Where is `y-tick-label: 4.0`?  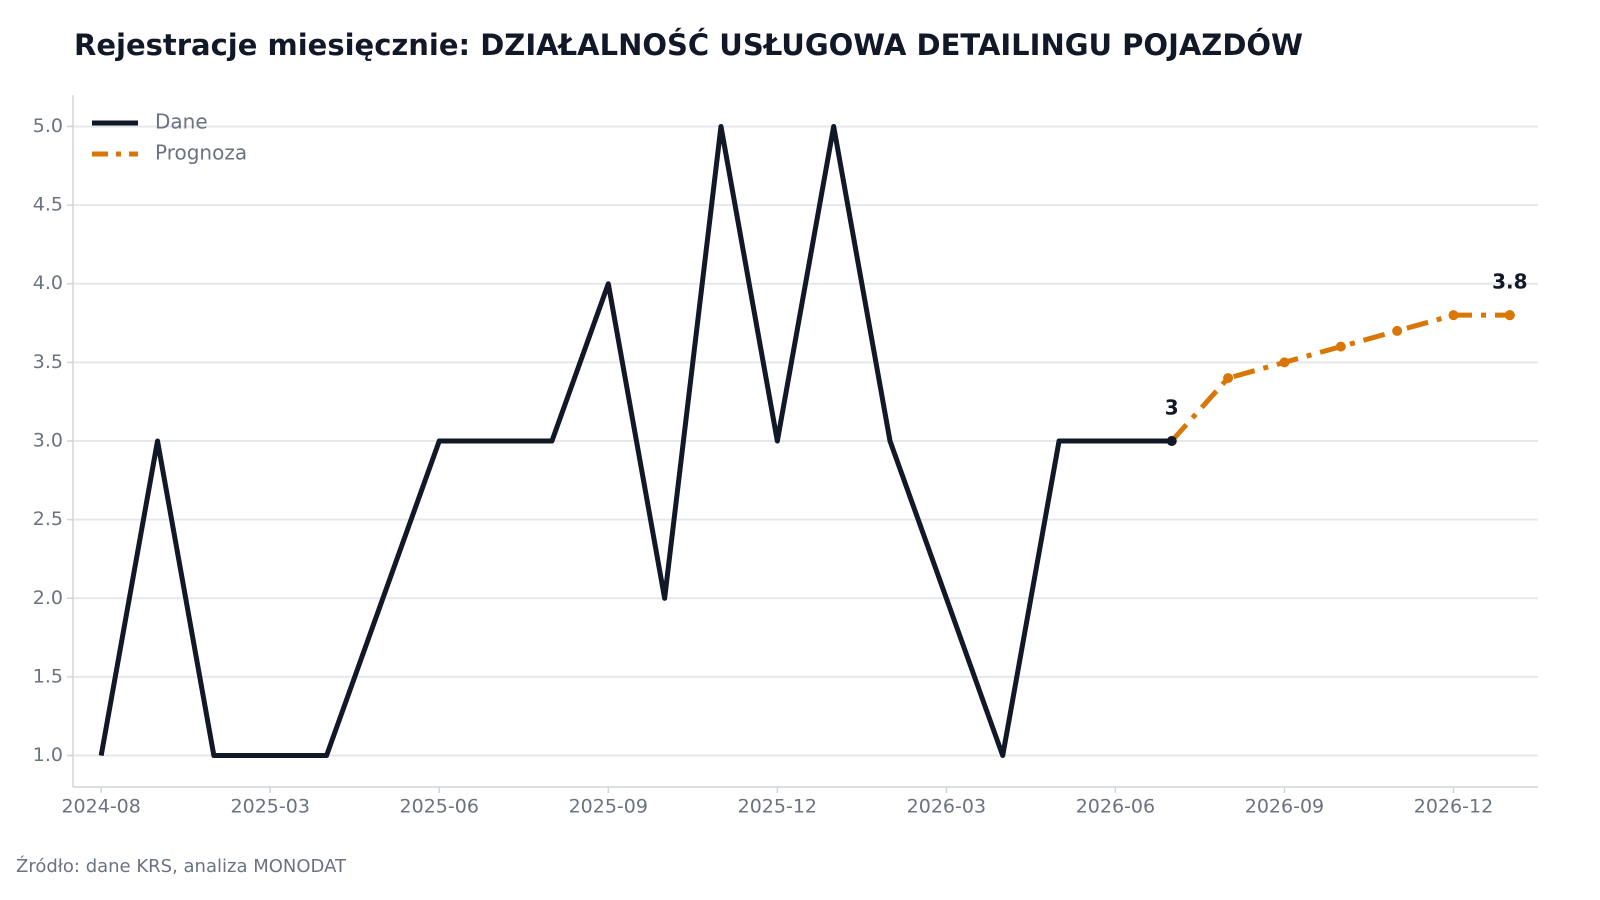 y-tick-label: 4.0 is located at coordinates (48, 283).